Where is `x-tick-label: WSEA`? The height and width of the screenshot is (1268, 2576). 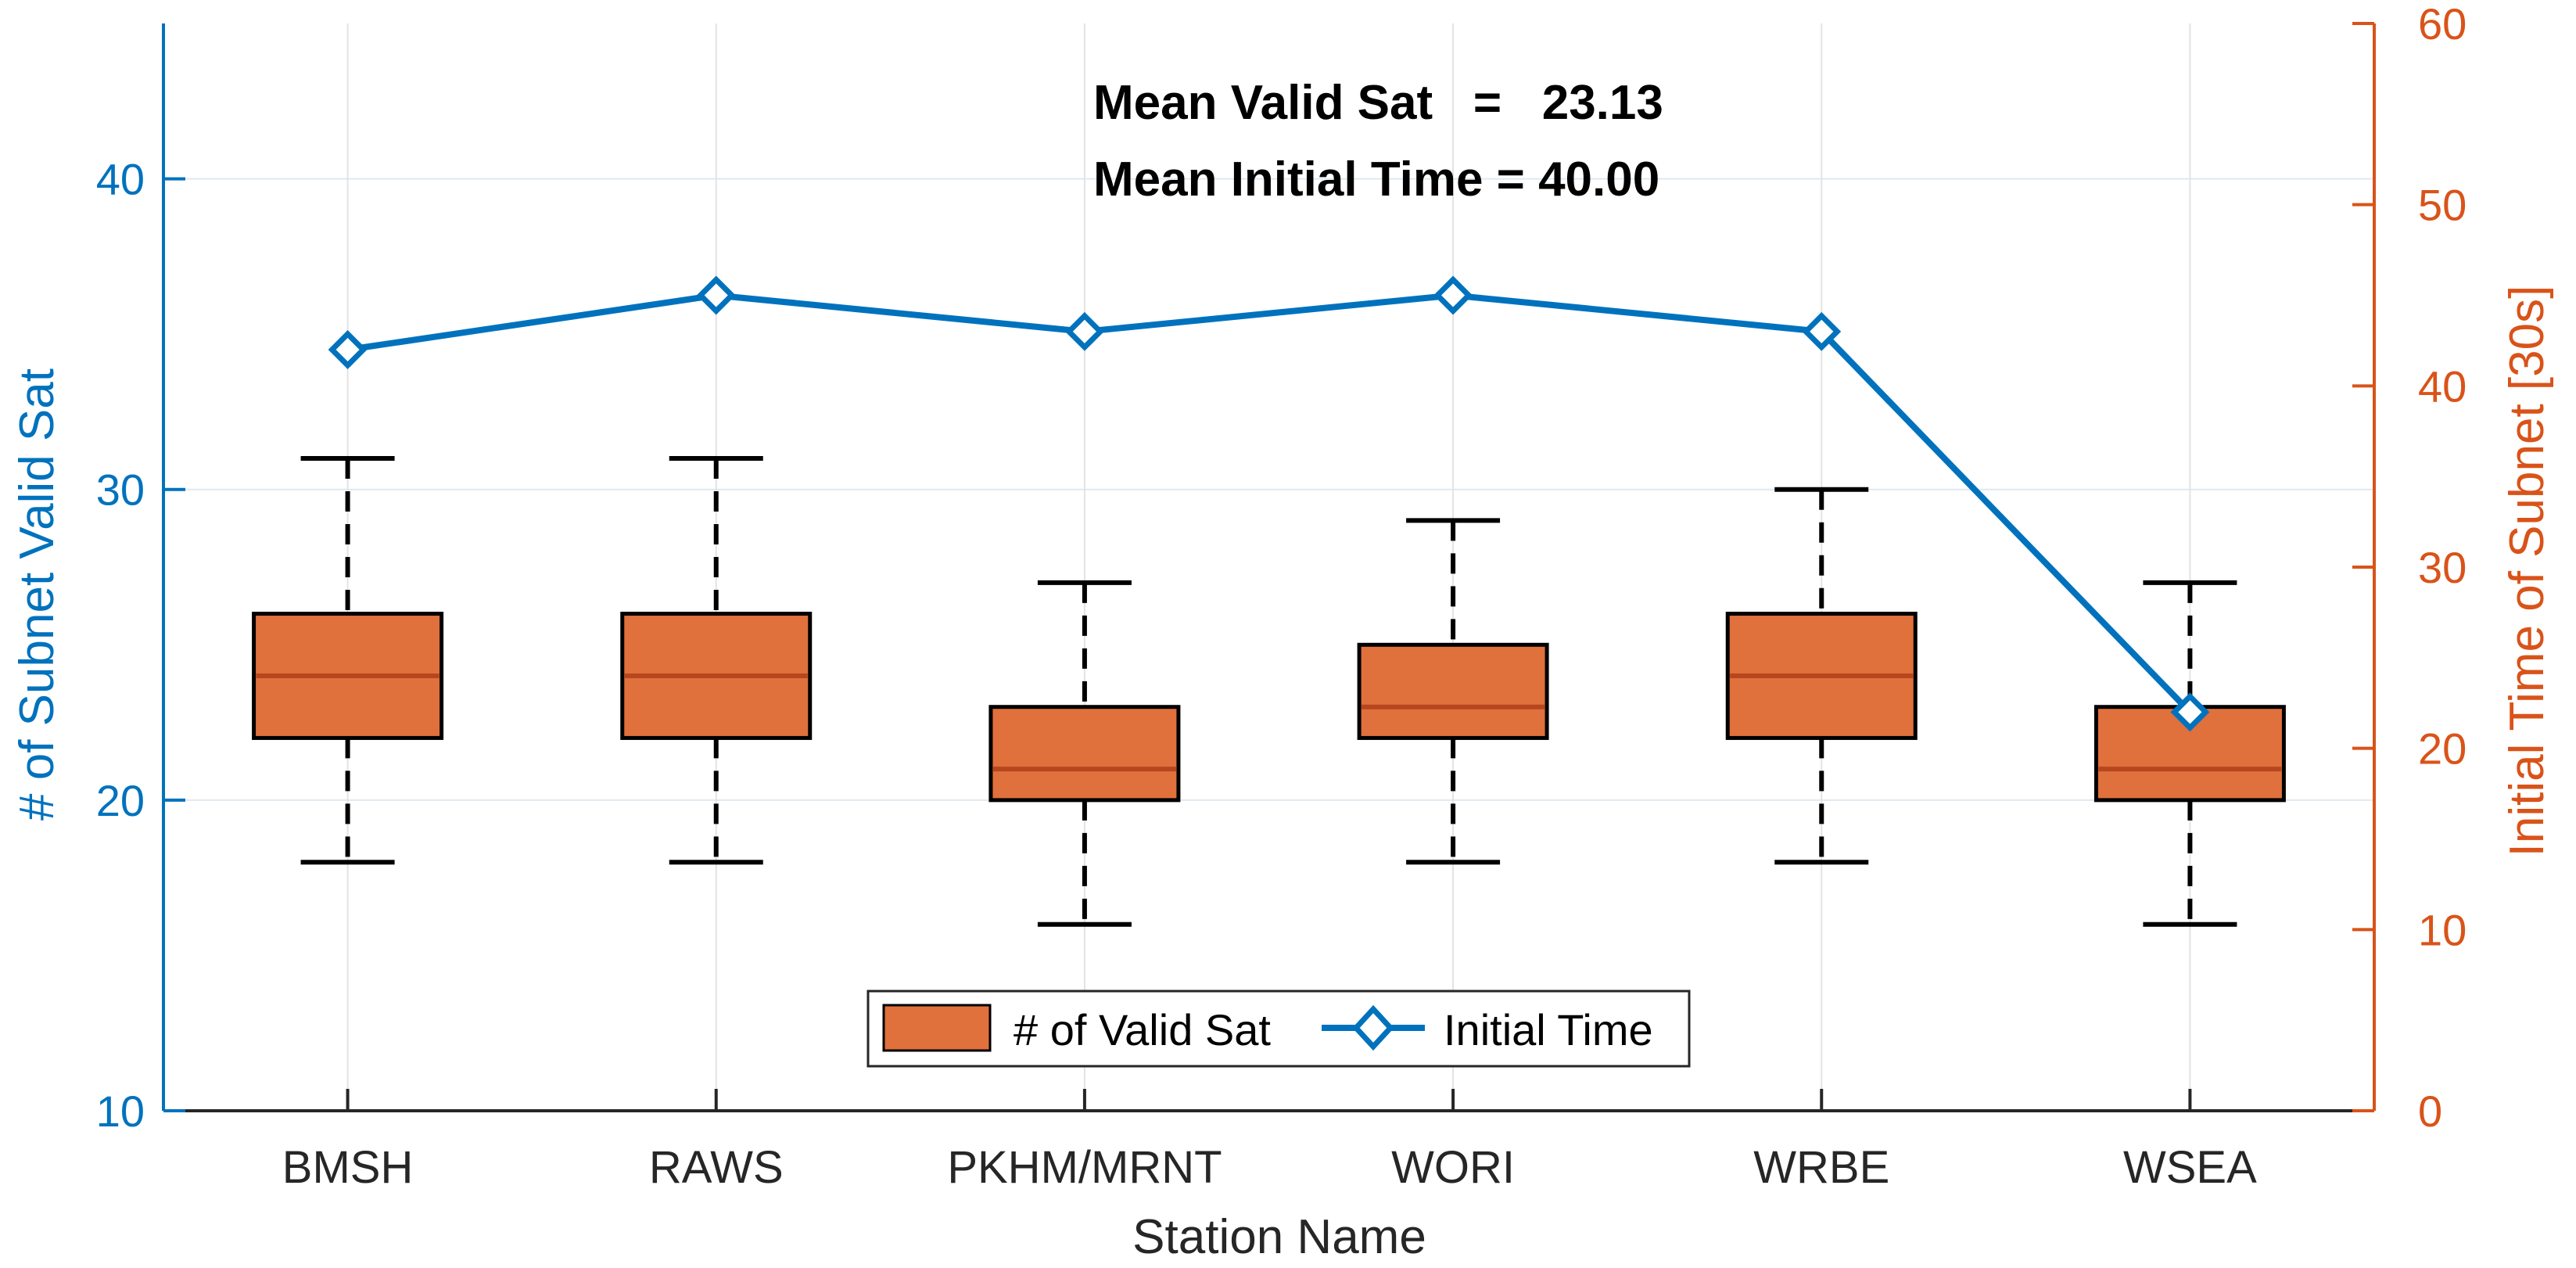 x-tick-label: WSEA is located at coordinates (2190, 1168).